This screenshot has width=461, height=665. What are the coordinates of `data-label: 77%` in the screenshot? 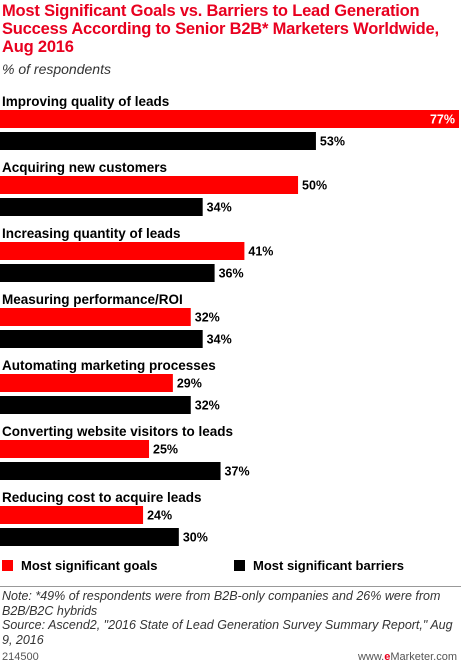 It's located at (442, 120).